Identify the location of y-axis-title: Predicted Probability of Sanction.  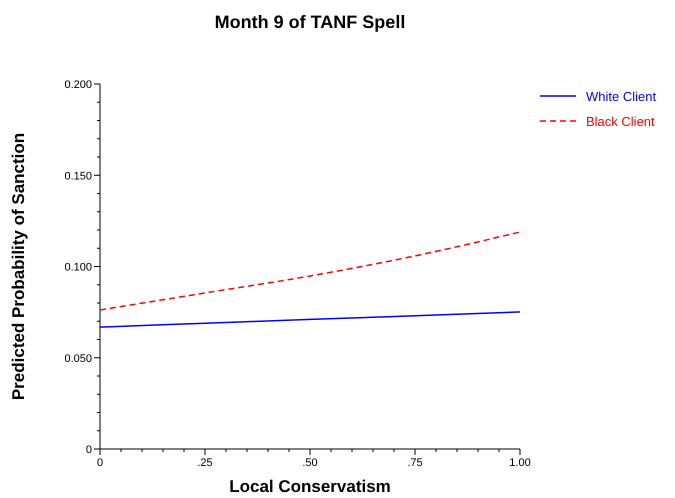
(18, 266).